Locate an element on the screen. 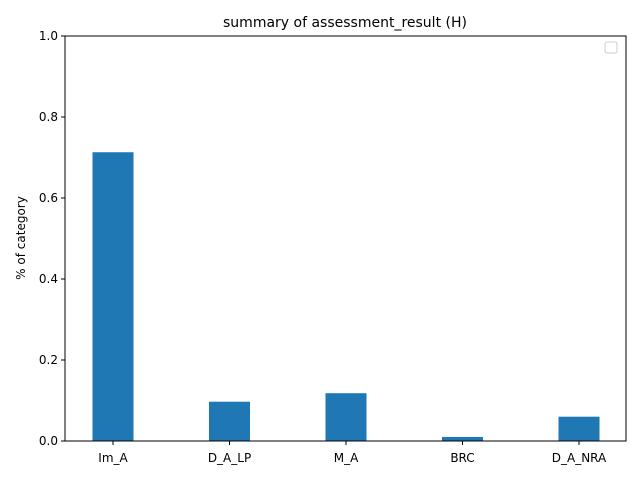 This screenshot has height=484, width=640. x-axis-ticks: Im_A D_A_LP M_A BRC D_A_NRA is located at coordinates (352, 453).